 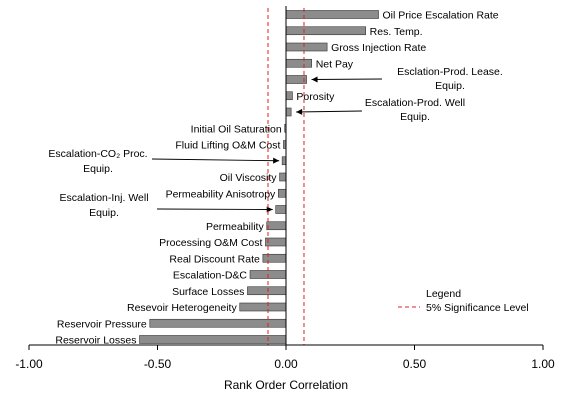 I want to click on bar-label-0: Oil Price Escalation Rate, so click(x=441, y=16).